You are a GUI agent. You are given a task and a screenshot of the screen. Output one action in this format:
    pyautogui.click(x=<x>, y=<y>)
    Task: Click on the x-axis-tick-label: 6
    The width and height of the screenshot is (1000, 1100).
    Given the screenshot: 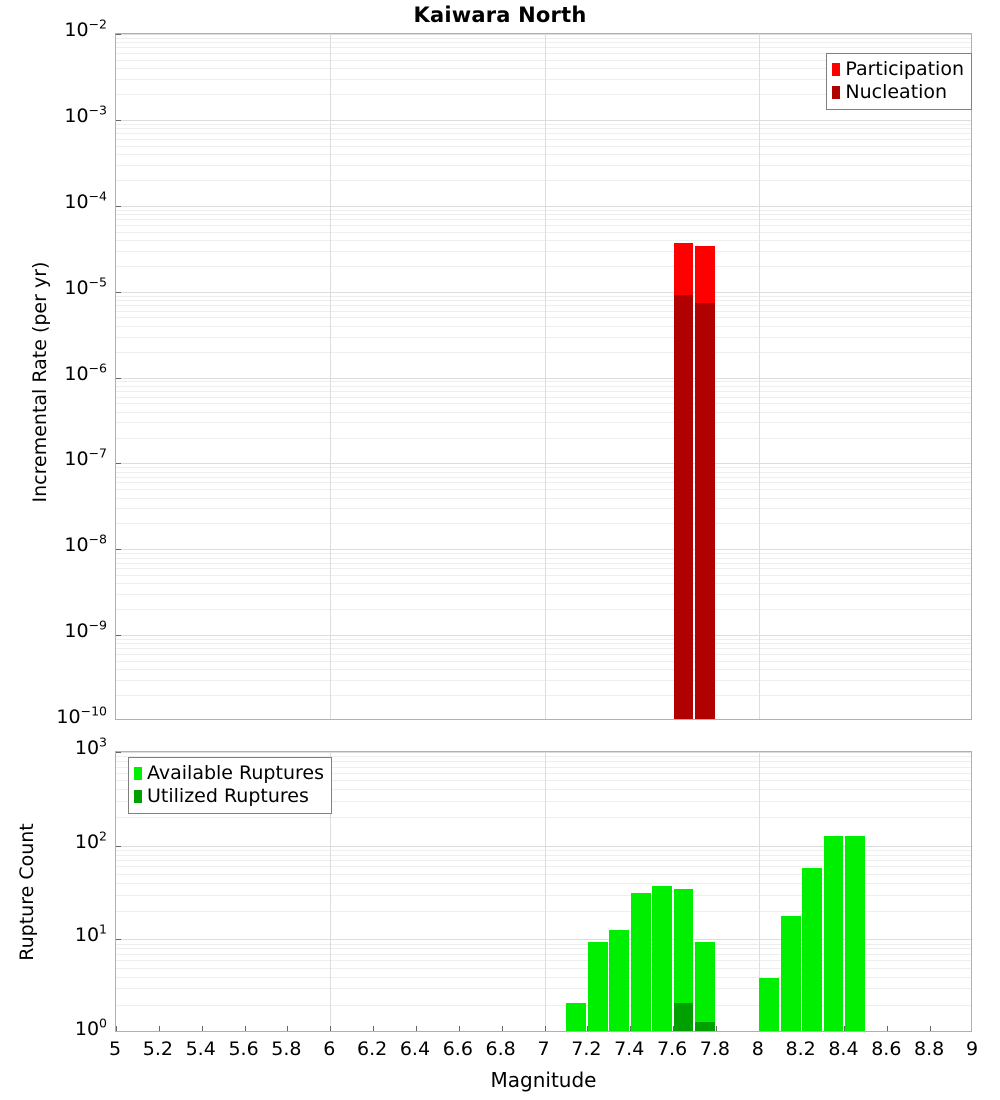 What is the action you would take?
    pyautogui.click(x=329, y=1049)
    